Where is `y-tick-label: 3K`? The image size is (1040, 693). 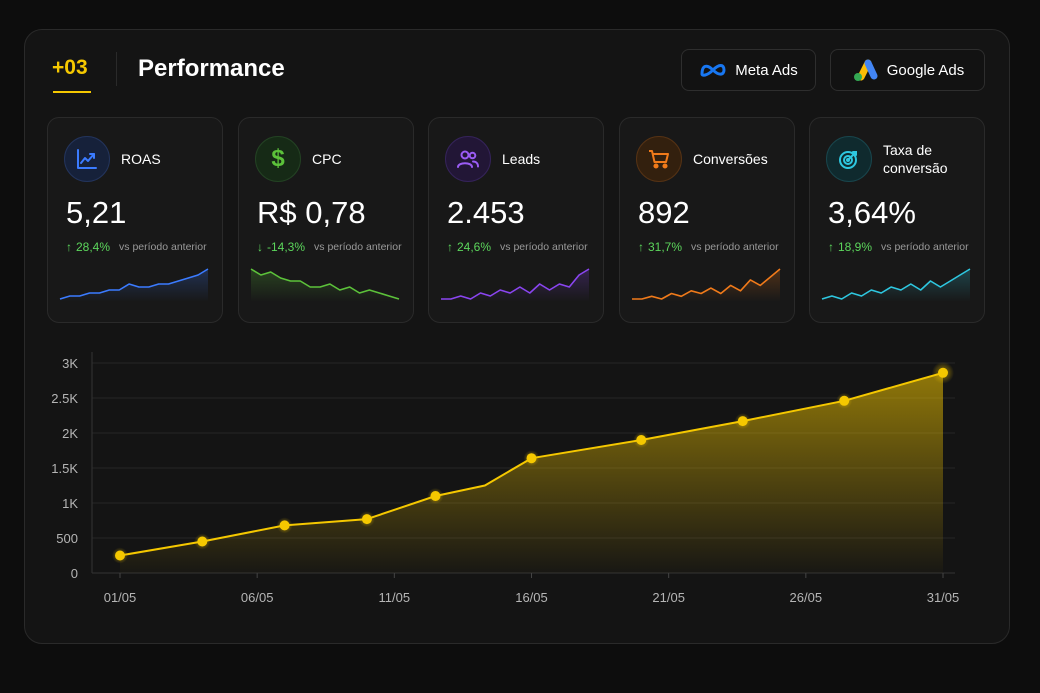 y-tick-label: 3K is located at coordinates (70, 363).